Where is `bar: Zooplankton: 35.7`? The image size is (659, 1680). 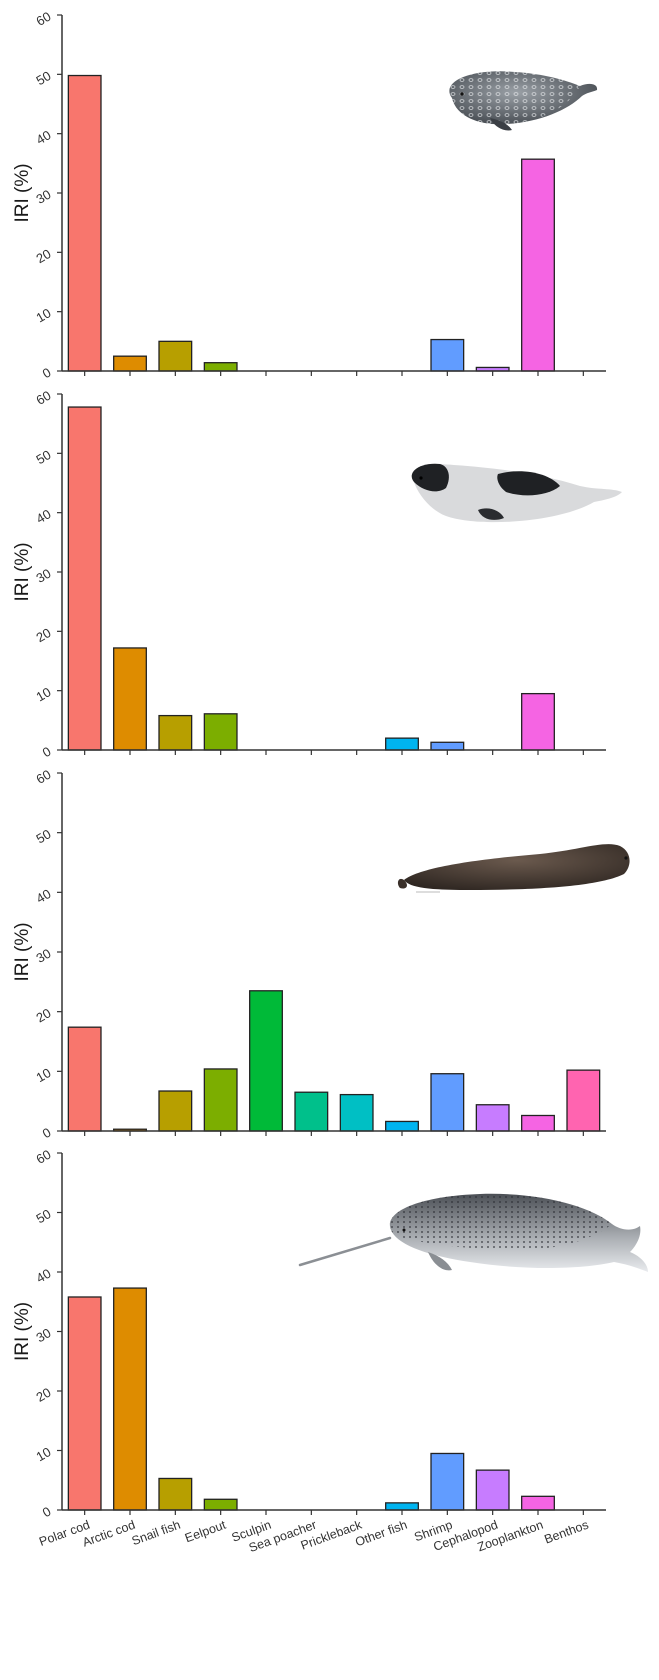 bar: Zooplankton: 35.7 is located at coordinates (538, 265).